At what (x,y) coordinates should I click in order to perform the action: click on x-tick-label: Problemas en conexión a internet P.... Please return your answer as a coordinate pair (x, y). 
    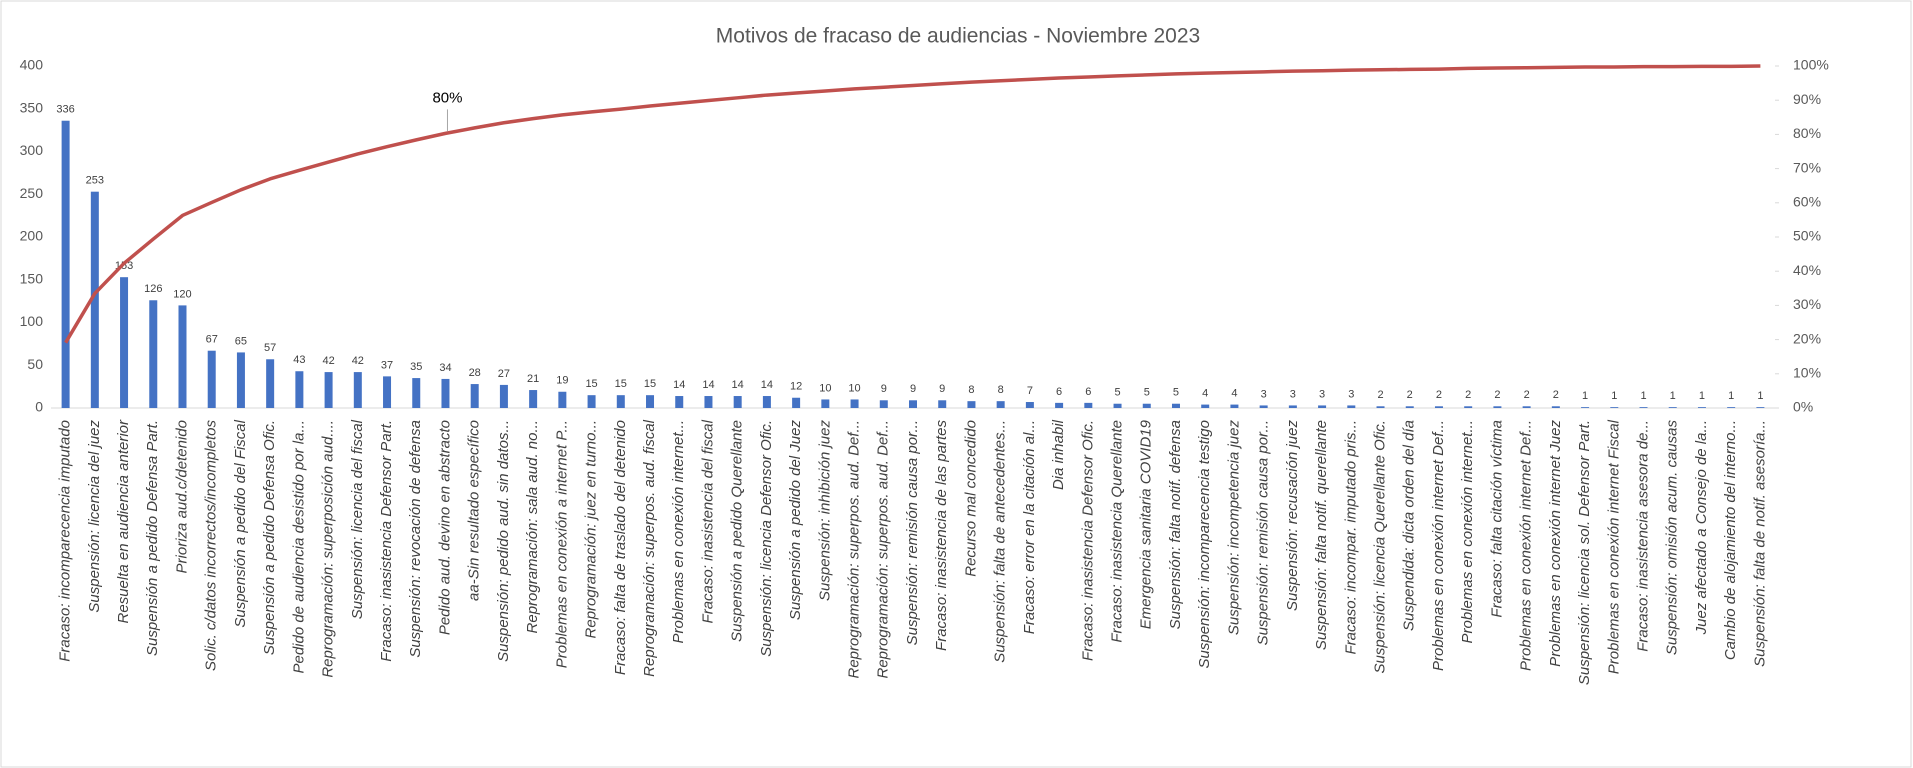
    Looking at the image, I should click on (561, 544).